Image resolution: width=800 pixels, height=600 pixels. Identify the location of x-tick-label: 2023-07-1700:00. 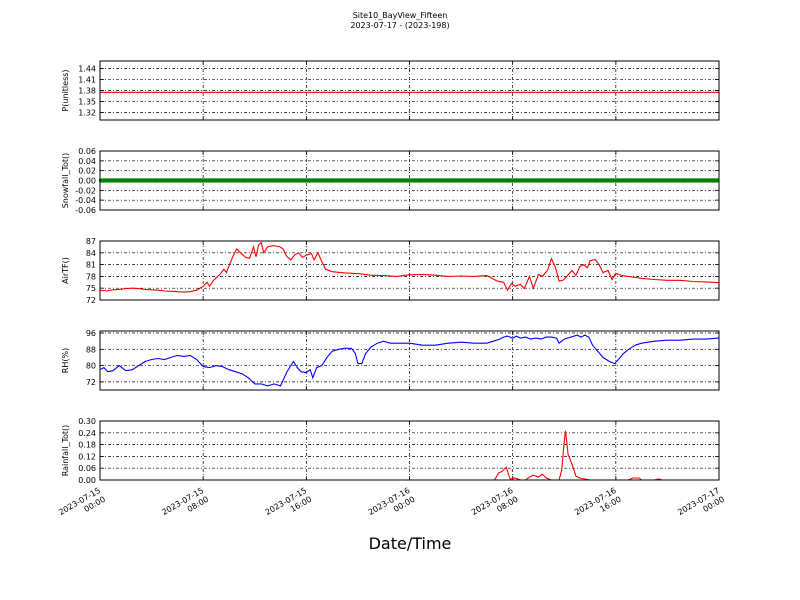
(701, 506).